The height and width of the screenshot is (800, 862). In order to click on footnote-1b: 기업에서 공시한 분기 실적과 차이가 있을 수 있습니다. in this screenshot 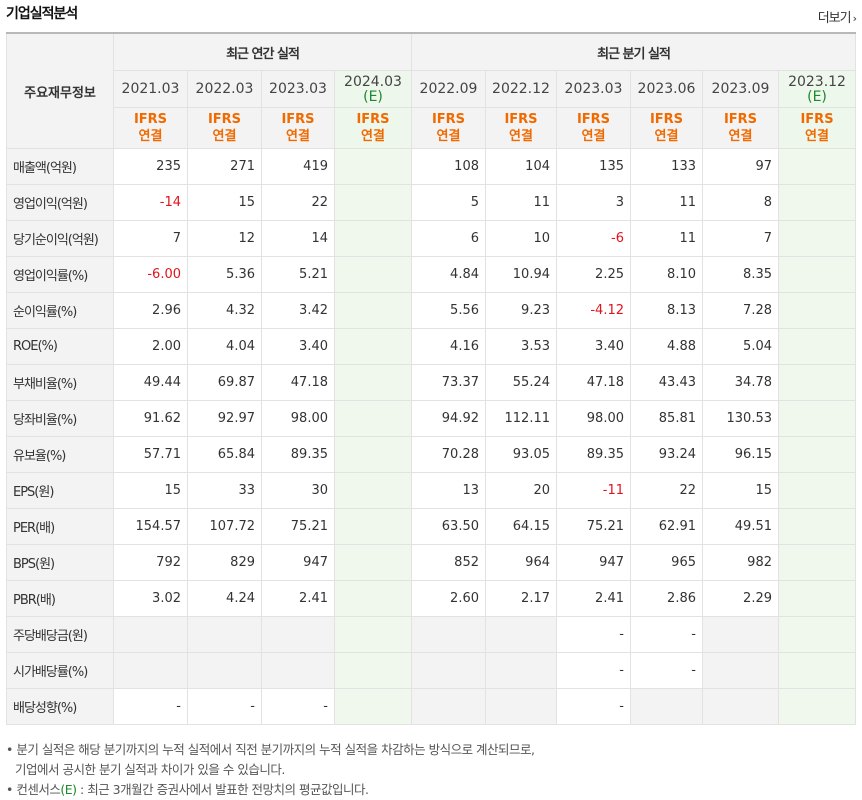, I will do `click(270, 770)`.